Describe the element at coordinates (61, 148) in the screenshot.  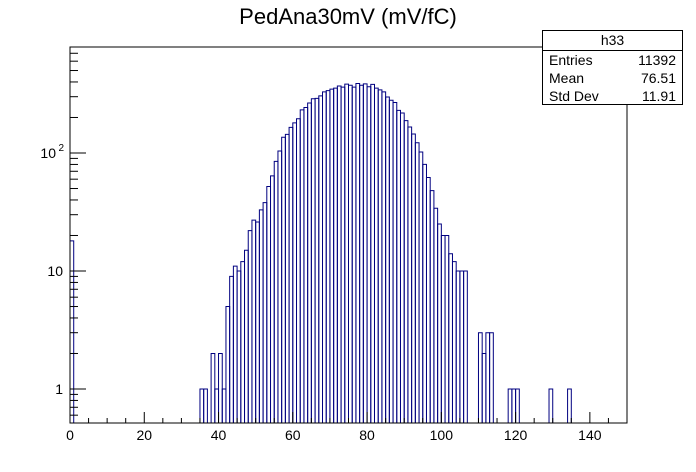
I see `y-tick-exponent: 2` at that location.